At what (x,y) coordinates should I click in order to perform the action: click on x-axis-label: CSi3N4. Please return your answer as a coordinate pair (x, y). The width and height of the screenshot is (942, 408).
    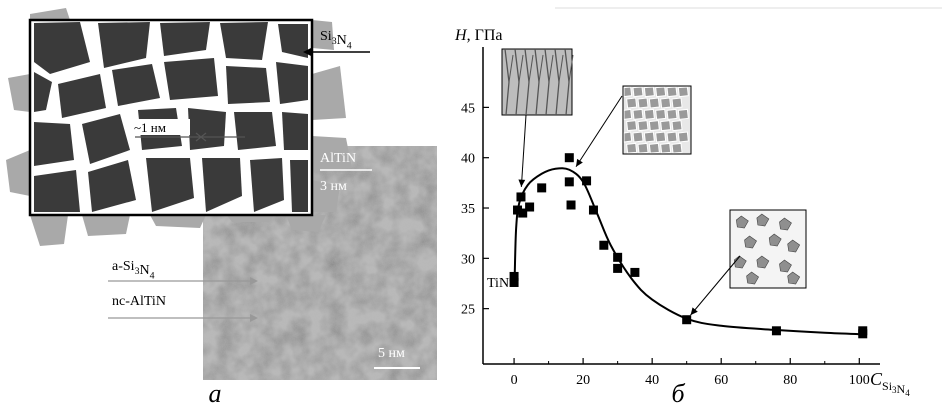
    Looking at the image, I should click on (890, 383).